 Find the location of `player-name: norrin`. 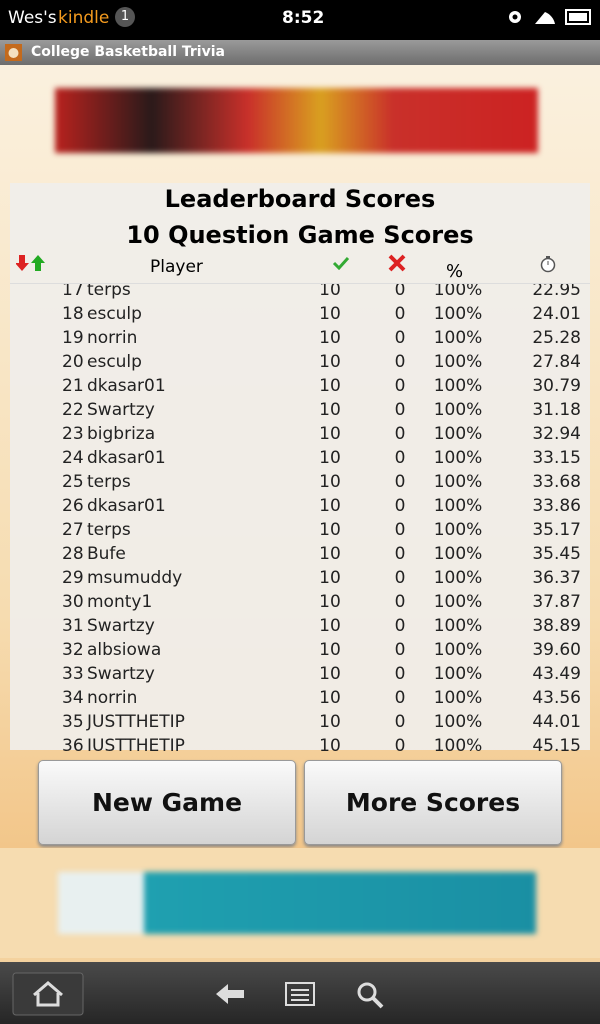

player-name: norrin is located at coordinates (112, 338).